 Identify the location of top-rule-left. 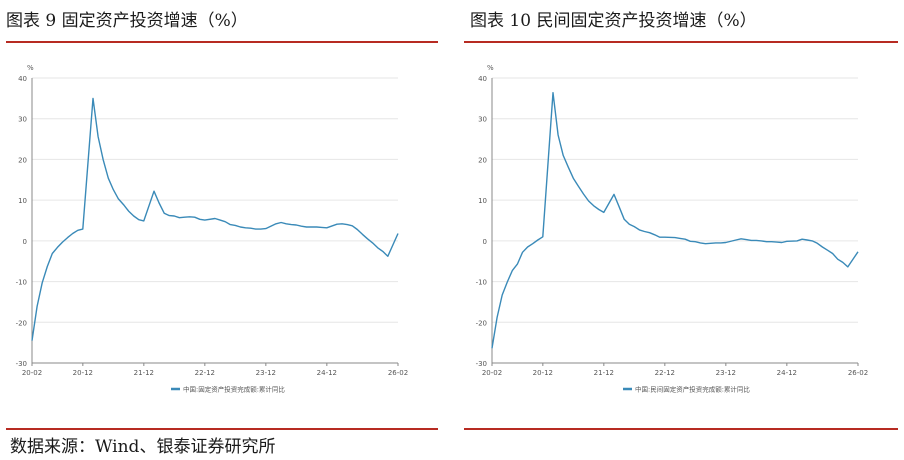
(222, 42).